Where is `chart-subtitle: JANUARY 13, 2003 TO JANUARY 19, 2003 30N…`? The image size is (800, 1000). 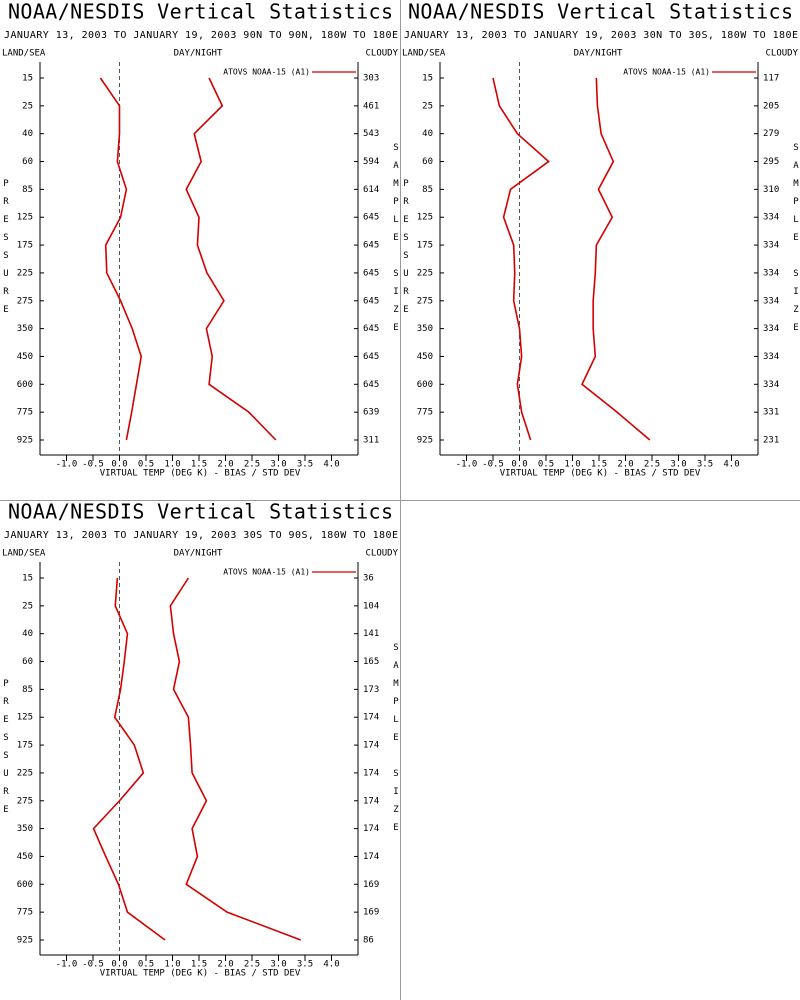
chart-subtitle: JANUARY 13, 2003 TO JANUARY 19, 2003 30N… is located at coordinates (601, 35).